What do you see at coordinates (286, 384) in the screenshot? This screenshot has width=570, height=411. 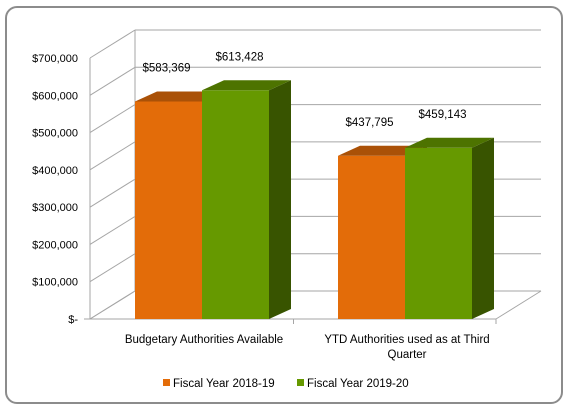 I see `legend: Fiscal Year 2018-19 Fiscal Year 2019-20` at bounding box center [286, 384].